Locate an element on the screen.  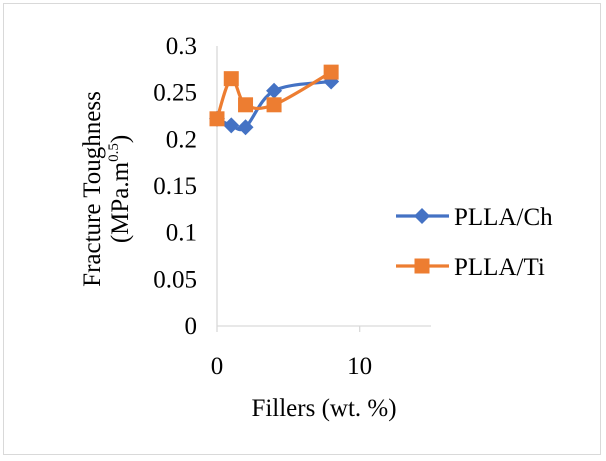
series-plla-ti is located at coordinates (274, 95).